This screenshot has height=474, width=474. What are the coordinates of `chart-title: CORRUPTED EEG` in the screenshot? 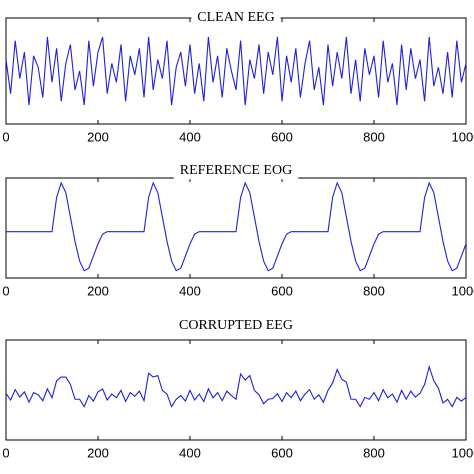 It's located at (236, 325).